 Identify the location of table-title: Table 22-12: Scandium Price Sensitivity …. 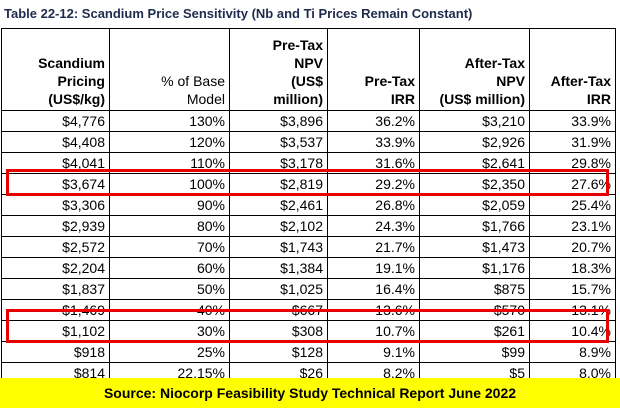
(238, 13).